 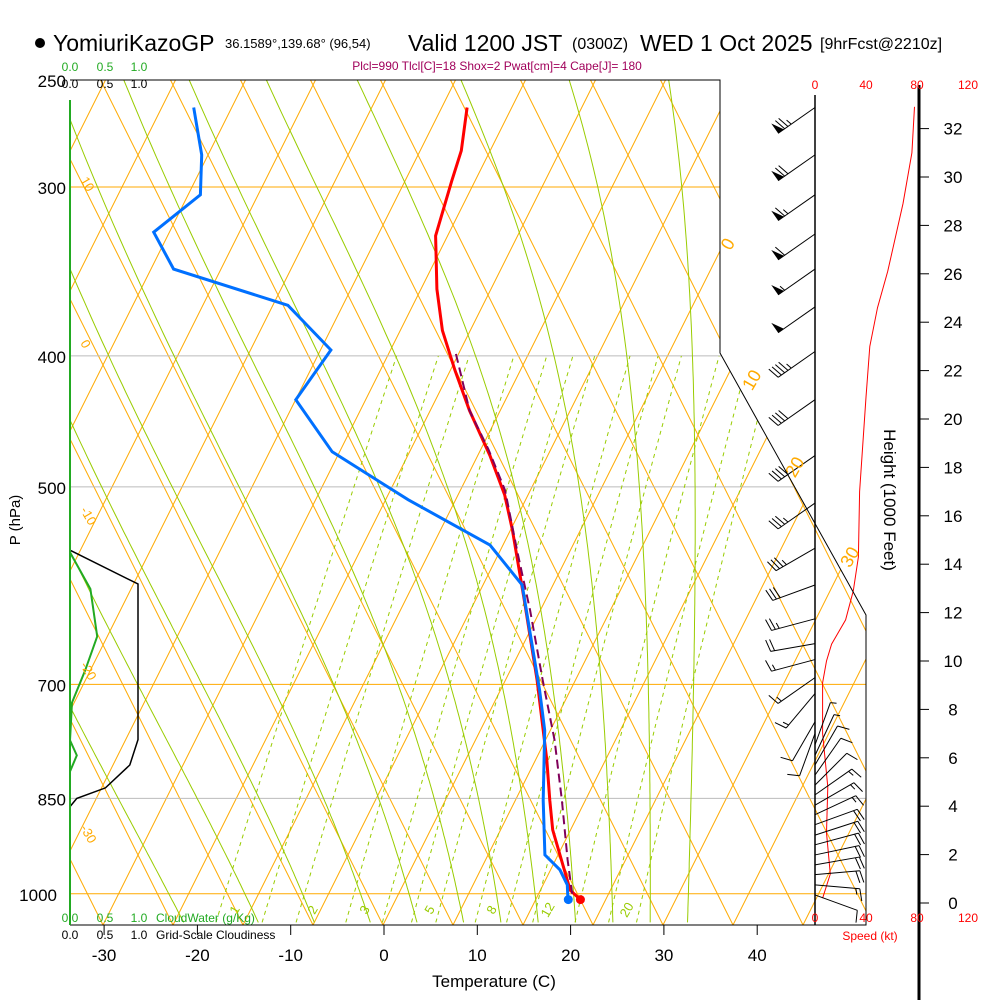 I want to click on x-axis-label: Temperature (C), so click(x=494, y=981).